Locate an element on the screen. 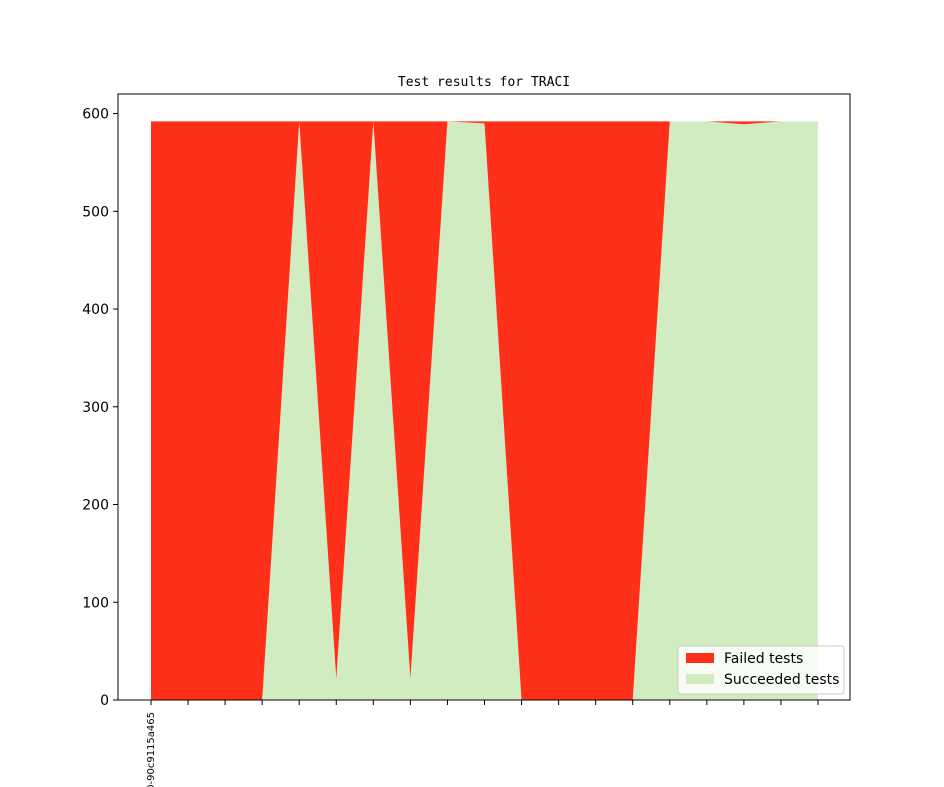 The height and width of the screenshot is (787, 944). legend-swatch-failed-tests is located at coordinates (700, 658).